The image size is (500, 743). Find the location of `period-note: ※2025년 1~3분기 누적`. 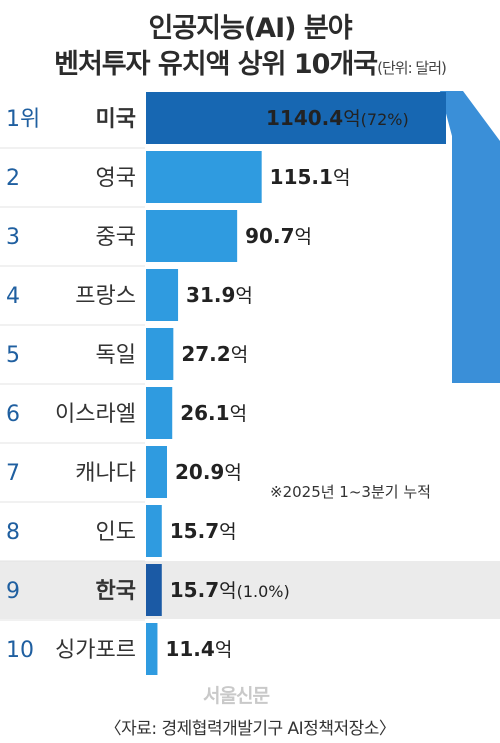

period-note: ※2025년 1~3분기 누적 is located at coordinates (350, 492).